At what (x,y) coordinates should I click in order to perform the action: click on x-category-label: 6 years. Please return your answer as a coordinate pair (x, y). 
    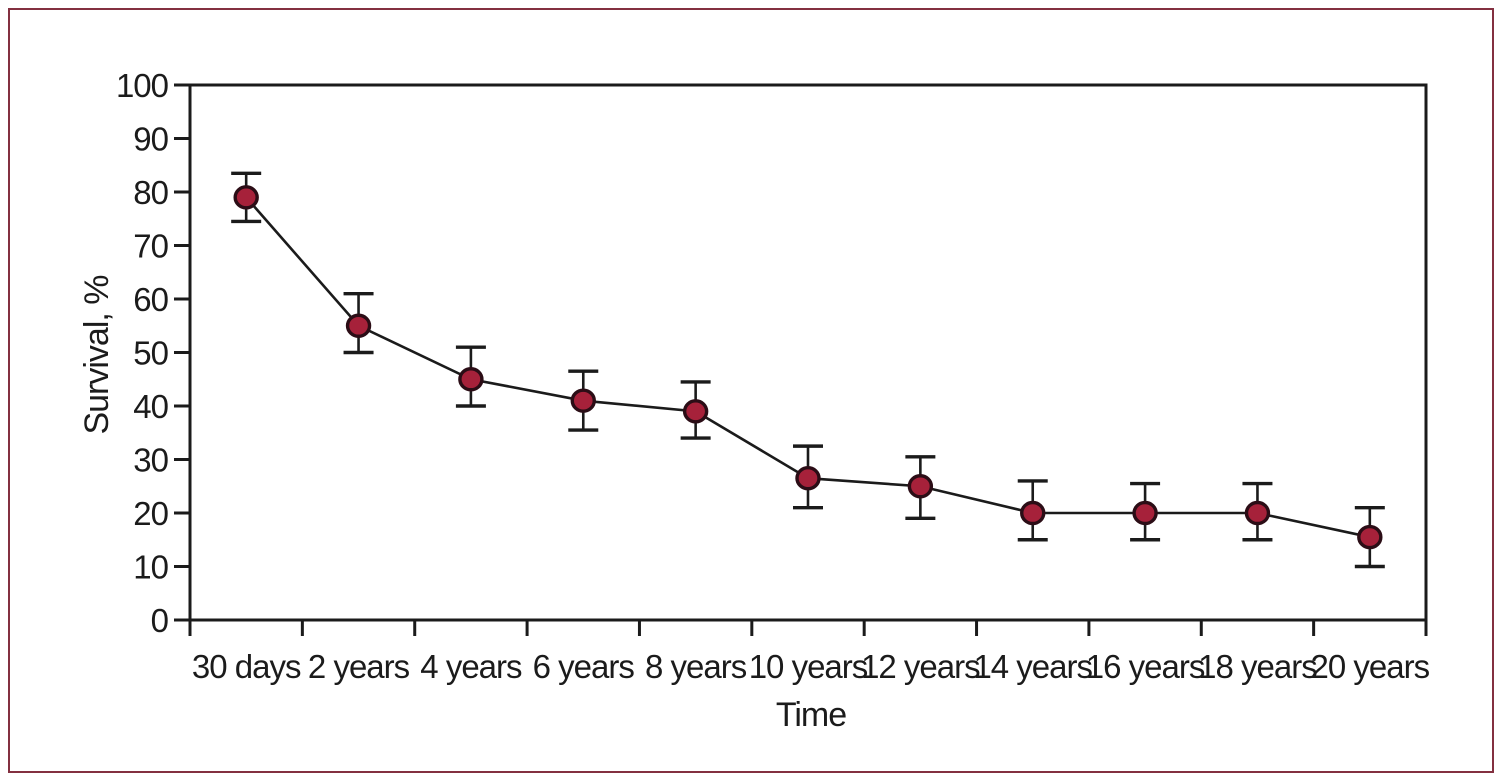
    Looking at the image, I should click on (584, 666).